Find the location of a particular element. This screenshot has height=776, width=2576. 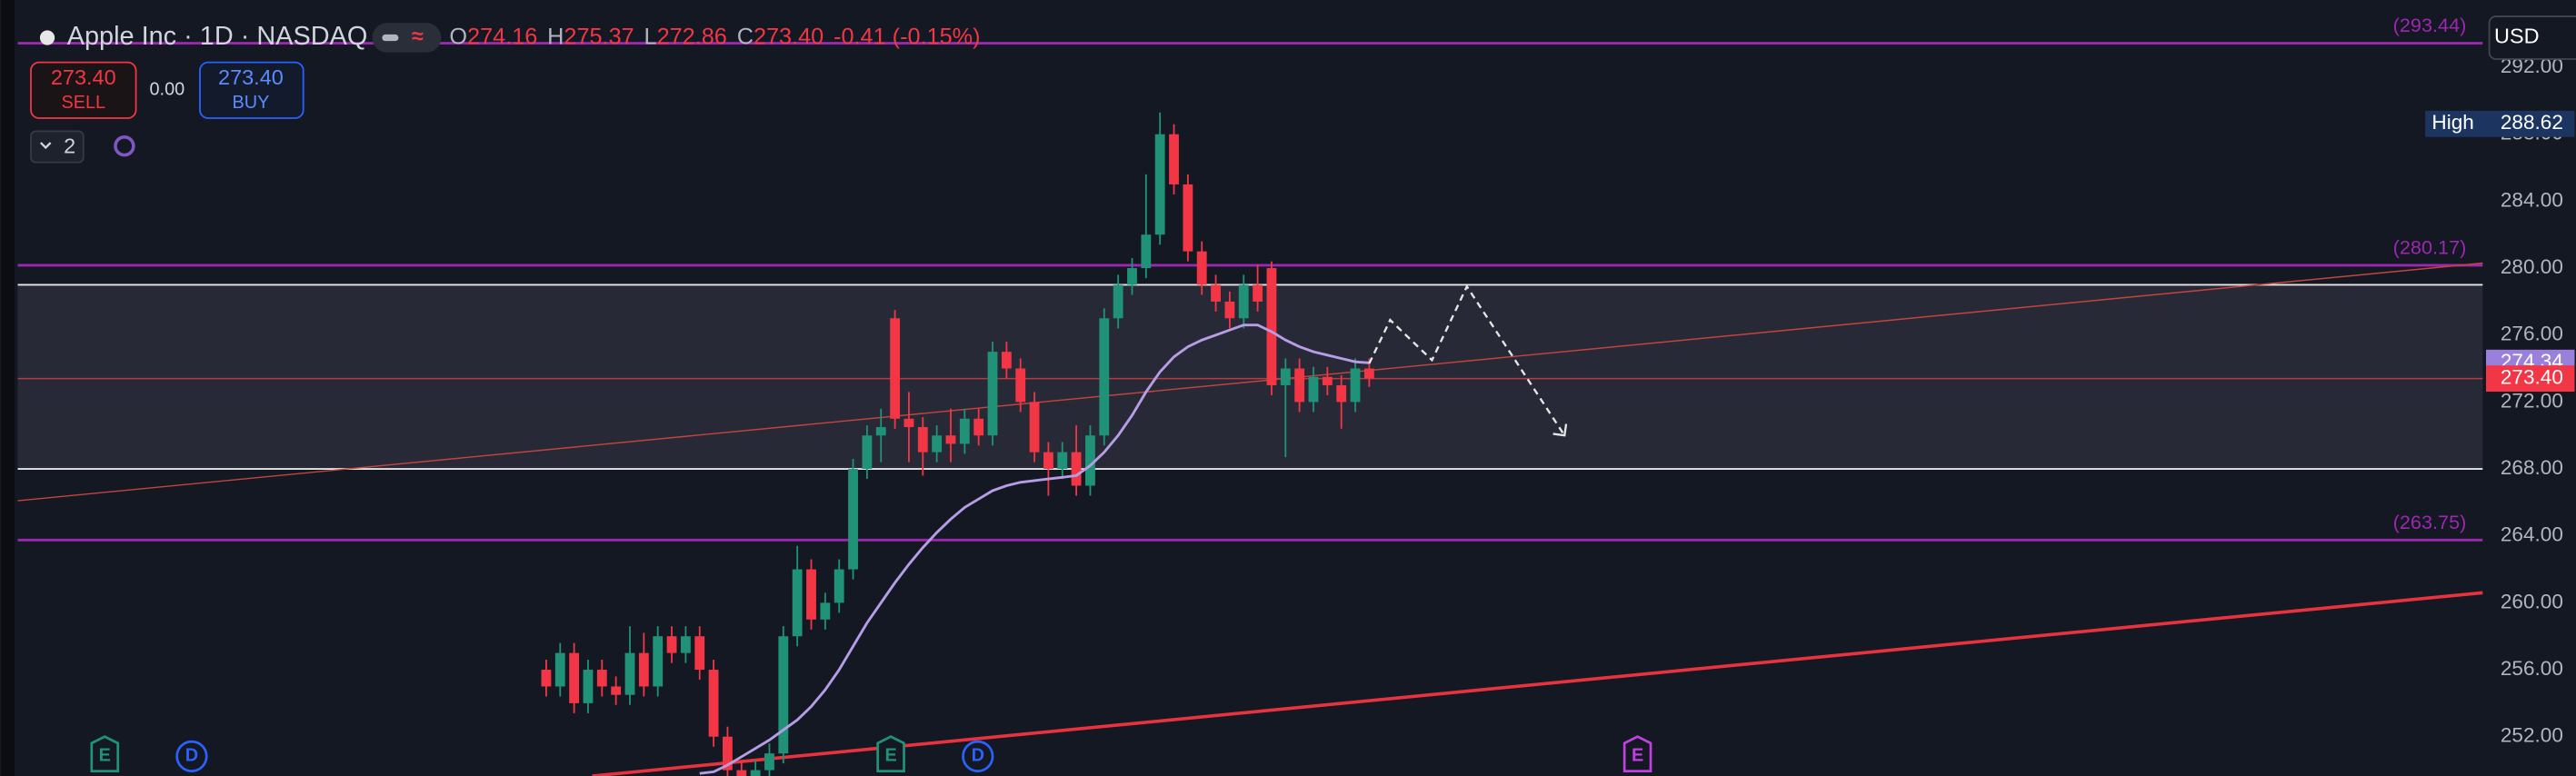

currency: USD is located at coordinates (2517, 36).